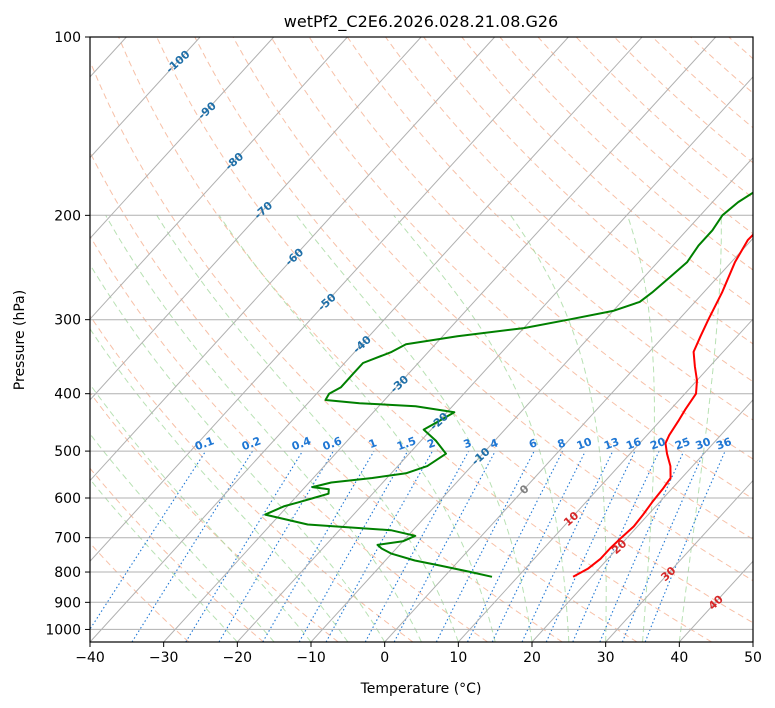 This screenshot has height=708, width=775. Describe the element at coordinates (384, 658) in the screenshot. I see `x-tick-label: 0` at that location.